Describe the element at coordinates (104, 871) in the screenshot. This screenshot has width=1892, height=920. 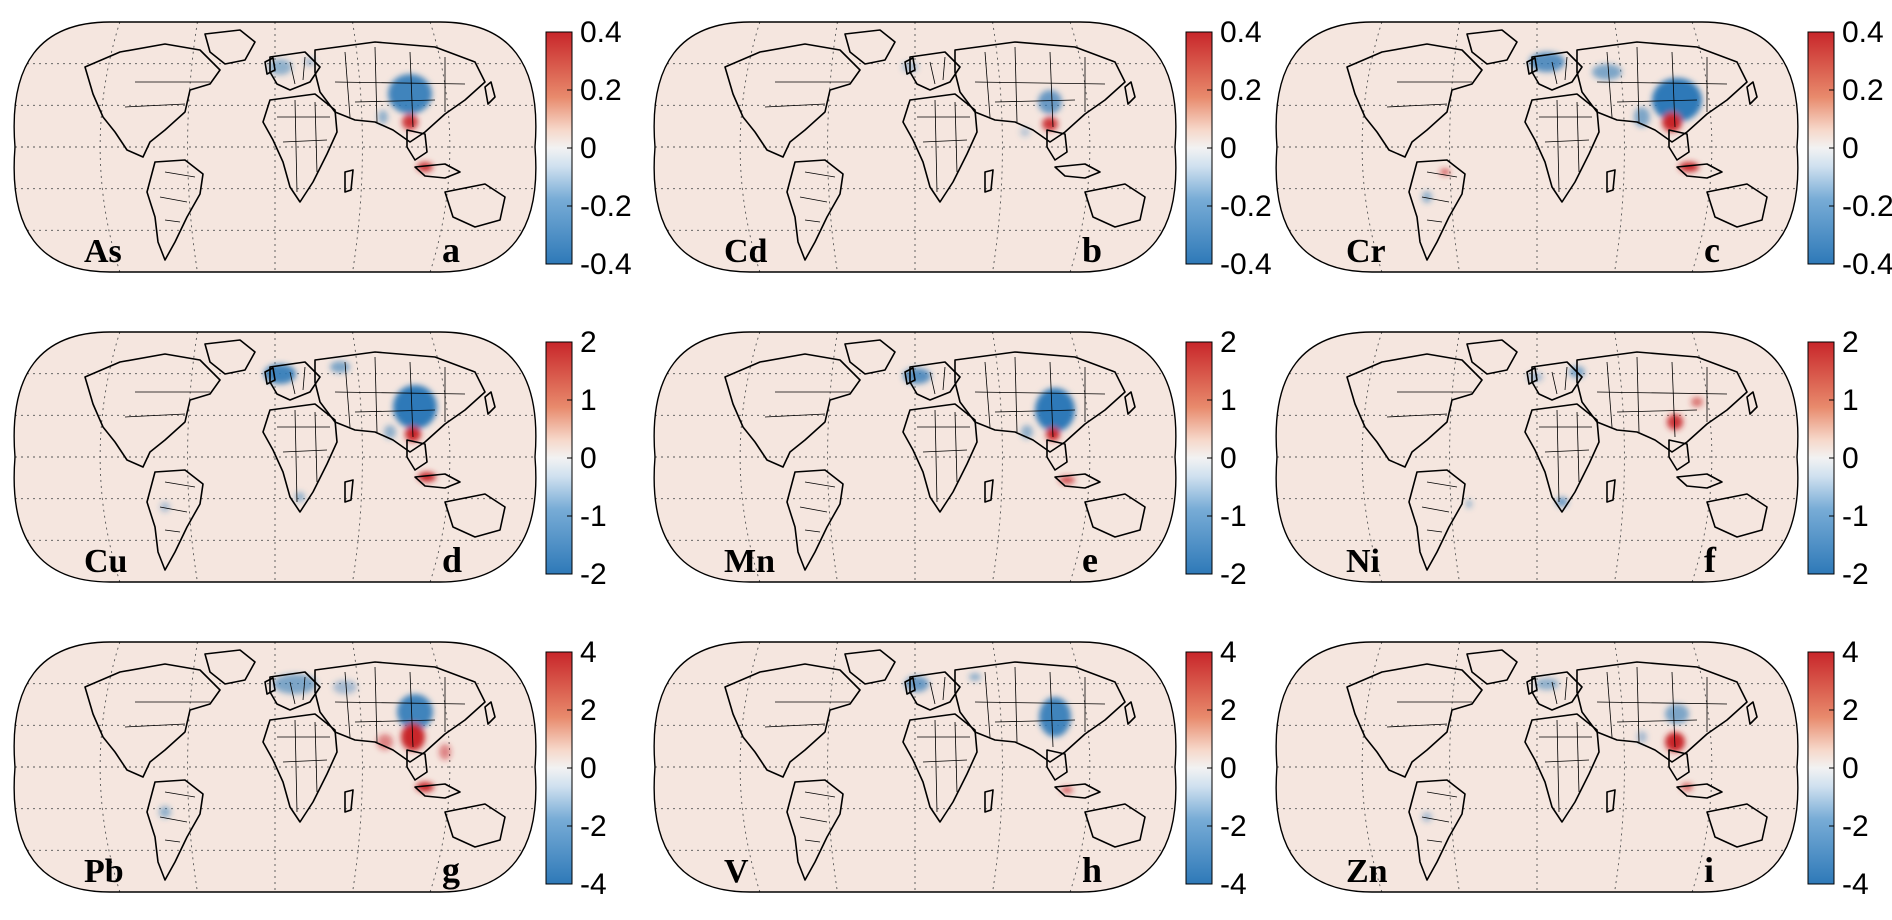
I see `element-label: Pb` at that location.